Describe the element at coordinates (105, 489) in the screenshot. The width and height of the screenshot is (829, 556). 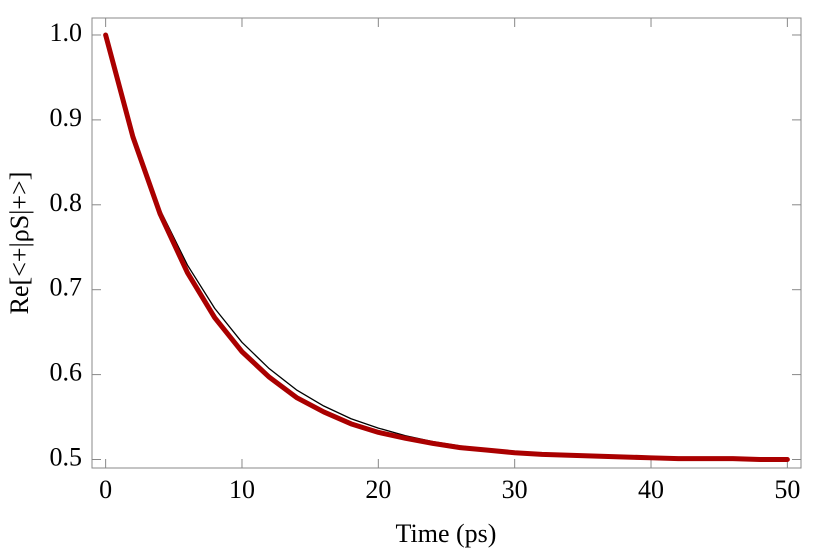
I see `x-tick-label: 0` at that location.